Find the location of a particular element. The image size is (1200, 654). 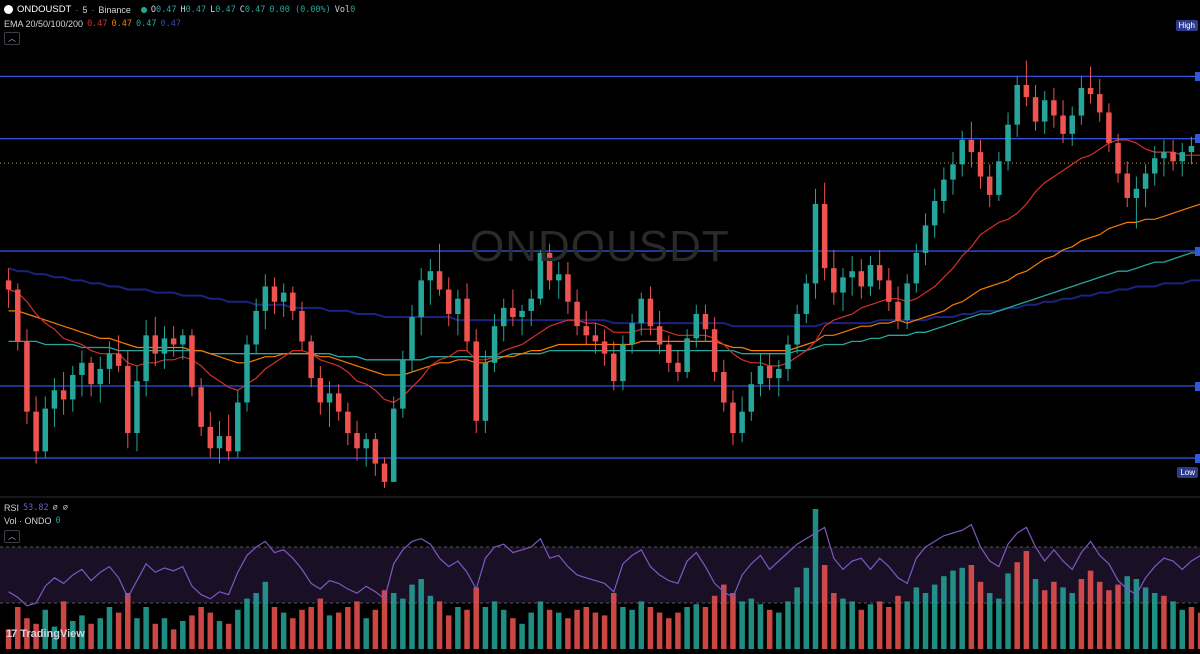

tradingview-logo: 17 TradingView is located at coordinates (45, 634).